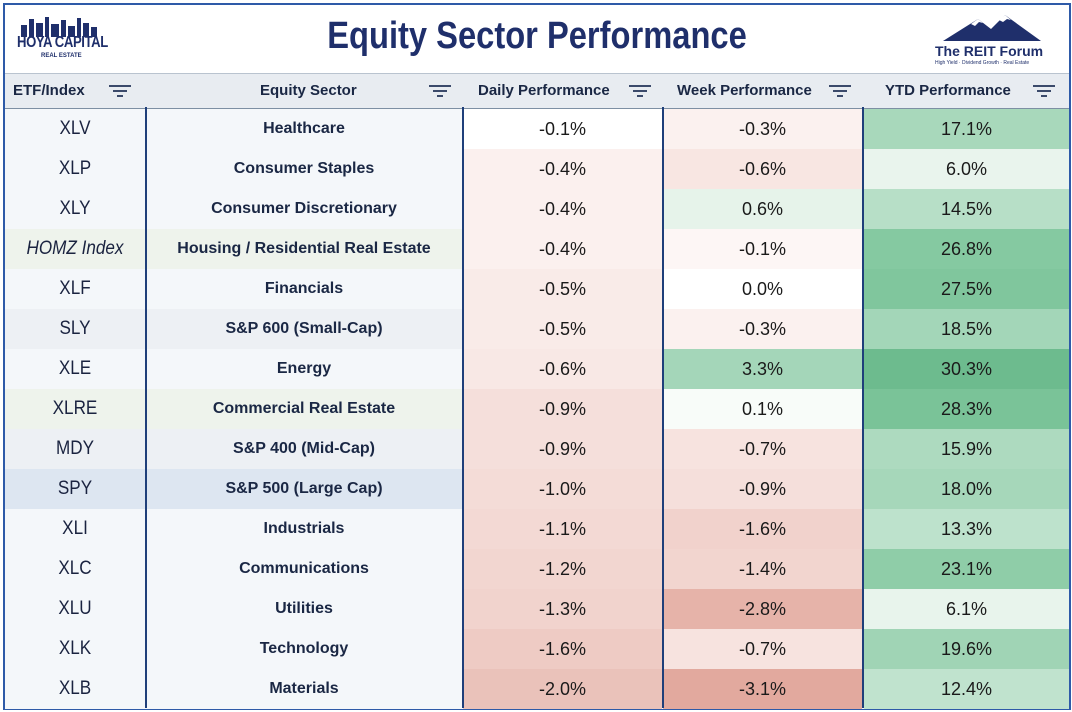 The height and width of the screenshot is (712, 1072). I want to click on daily-cell: -1.3%, so click(562, 609).